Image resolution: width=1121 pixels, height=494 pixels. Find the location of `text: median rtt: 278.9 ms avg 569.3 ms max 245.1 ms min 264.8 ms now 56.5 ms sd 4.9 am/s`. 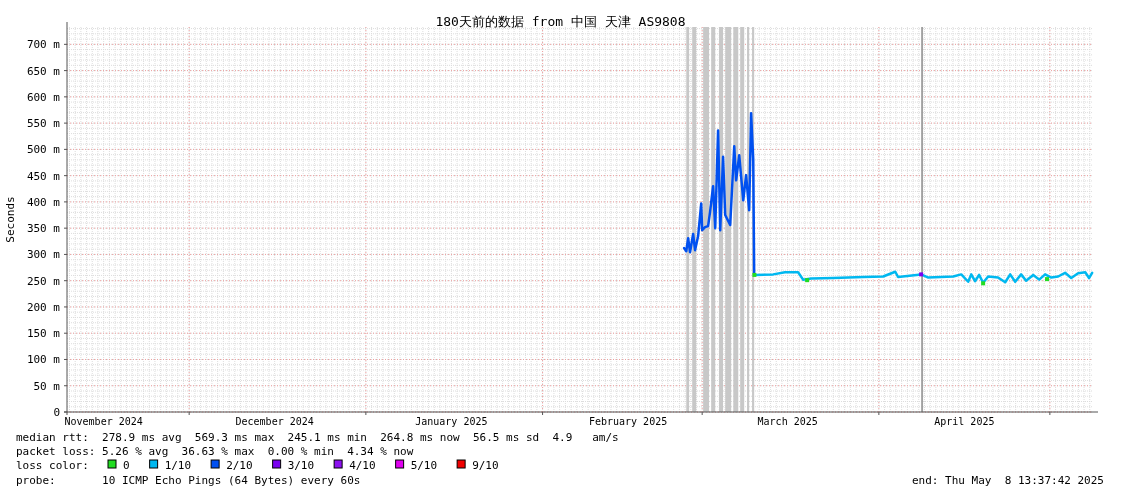

text: median rtt: 278.9 ms avg 569.3 ms max 245.1 ms min 264.8 ms now 56.5 ms sd 4.9 am/s is located at coordinates (317, 437).